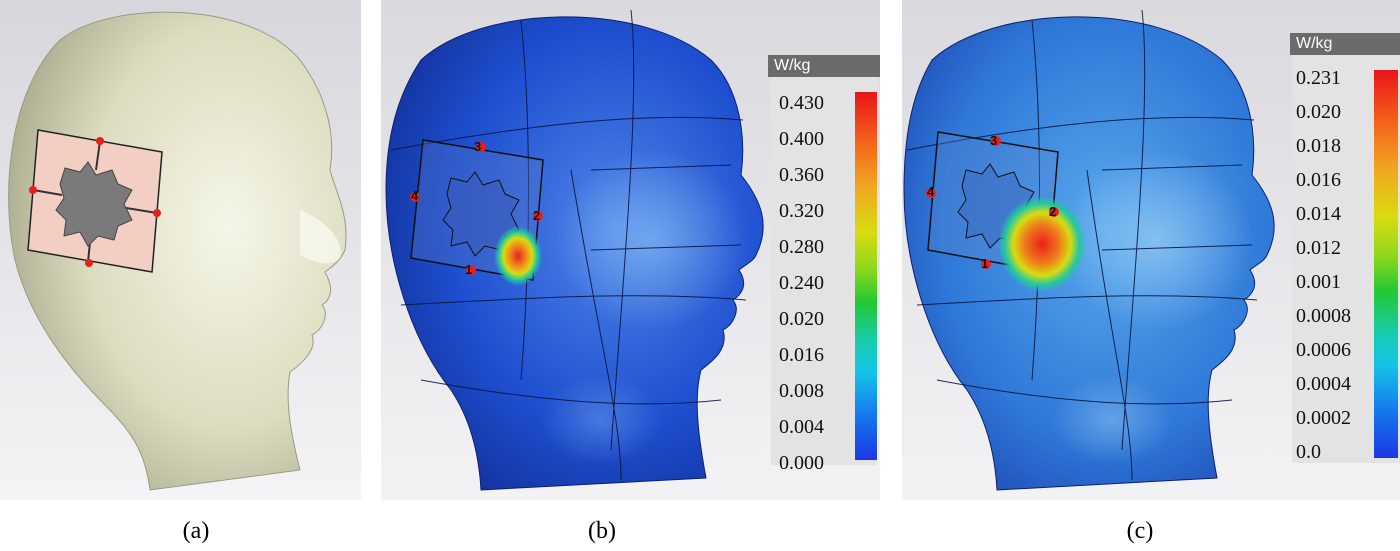 The height and width of the screenshot is (551, 1400). Describe the element at coordinates (801, 283) in the screenshot. I see `legend-tick-label: 0.240` at that location.